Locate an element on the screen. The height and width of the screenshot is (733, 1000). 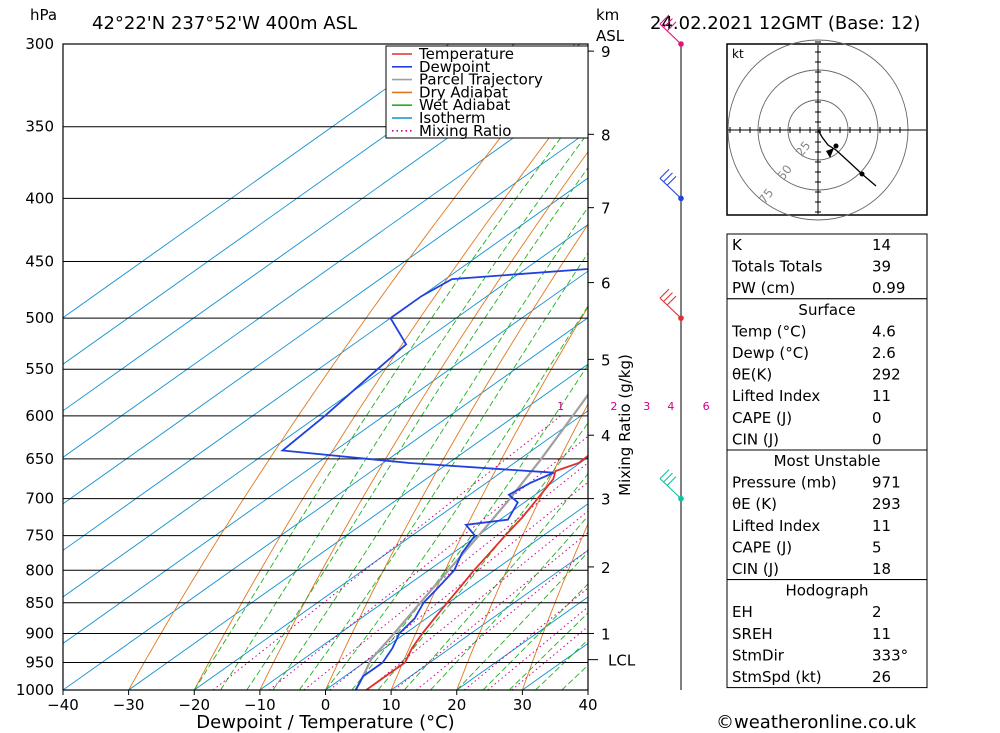
legend-label: Mixing Ratio is located at coordinates (465, 131).